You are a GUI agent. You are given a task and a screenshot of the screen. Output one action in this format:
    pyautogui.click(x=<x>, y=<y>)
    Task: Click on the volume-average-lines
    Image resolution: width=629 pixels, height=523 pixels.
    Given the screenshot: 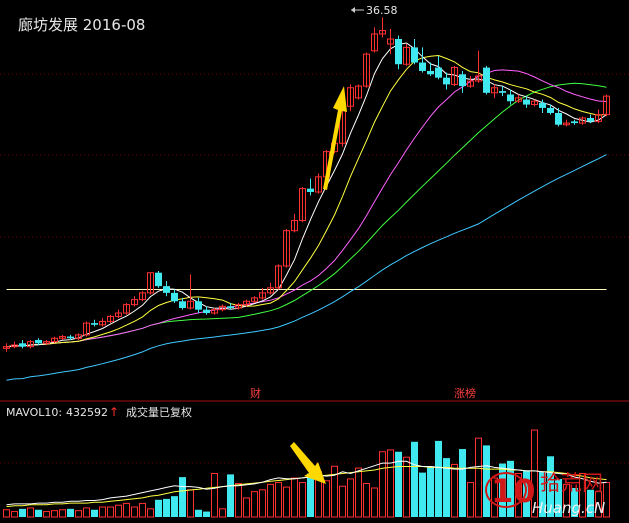 What is the action you would take?
    pyautogui.click(x=306, y=484)
    